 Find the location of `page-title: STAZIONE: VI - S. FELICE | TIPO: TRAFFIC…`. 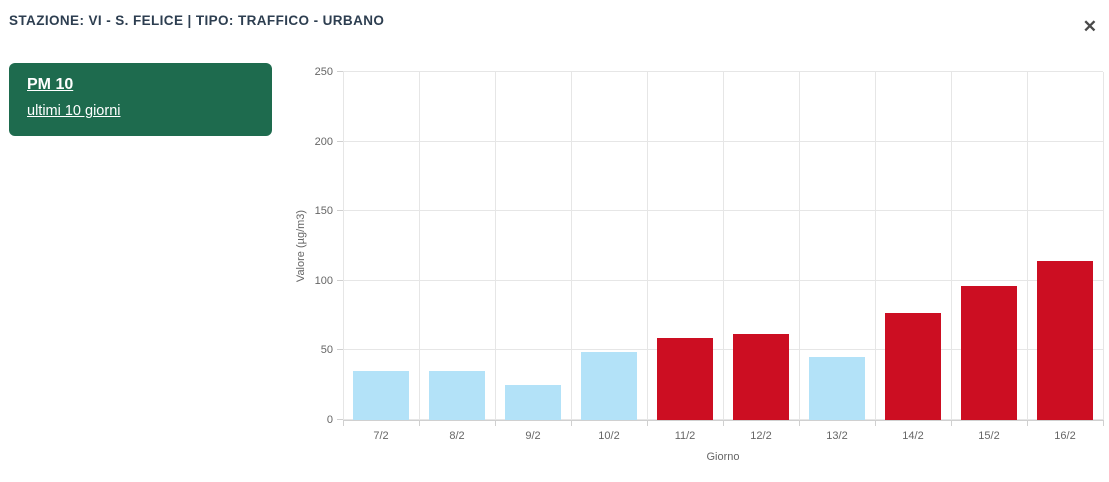

page-title: STAZIONE: VI - S. FELICE | TIPO: TRAFFIC… is located at coordinates (197, 20).